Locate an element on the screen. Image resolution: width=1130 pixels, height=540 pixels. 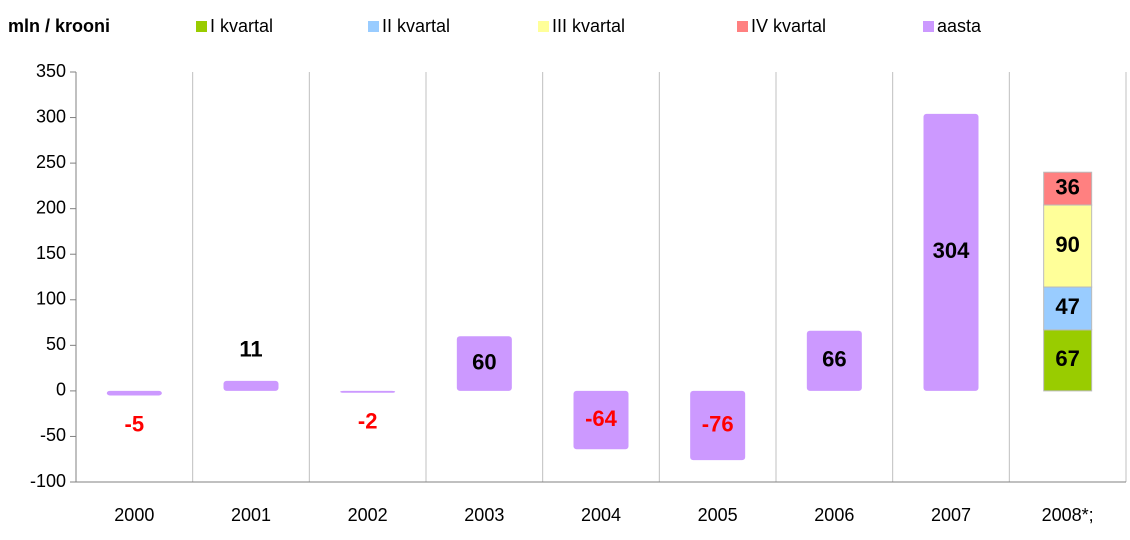
y-tick-label: -100 is located at coordinates (48, 481).